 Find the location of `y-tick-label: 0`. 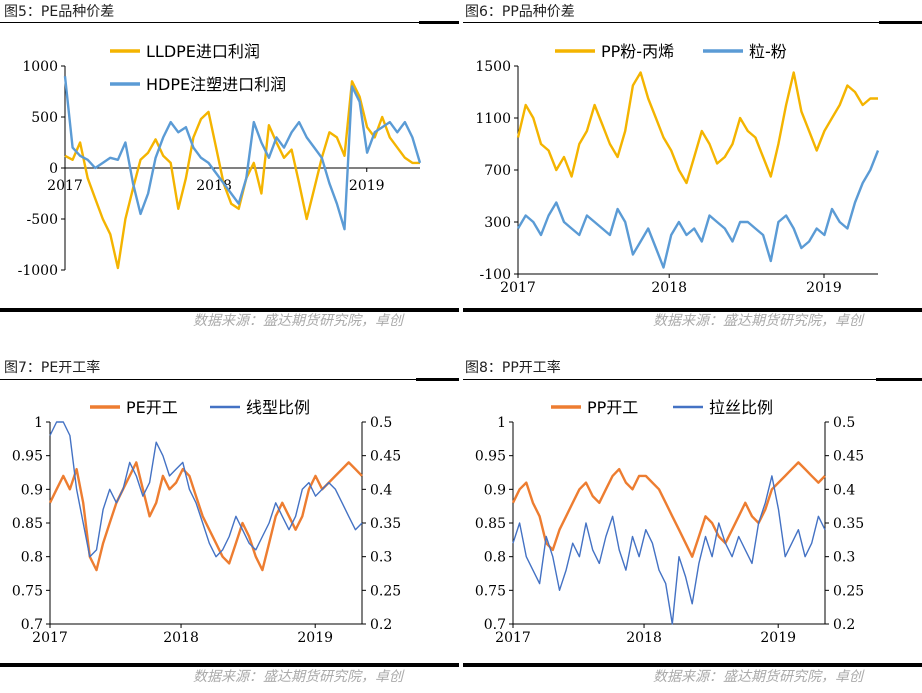

y-tick-label: 0 is located at coordinates (53, 169).